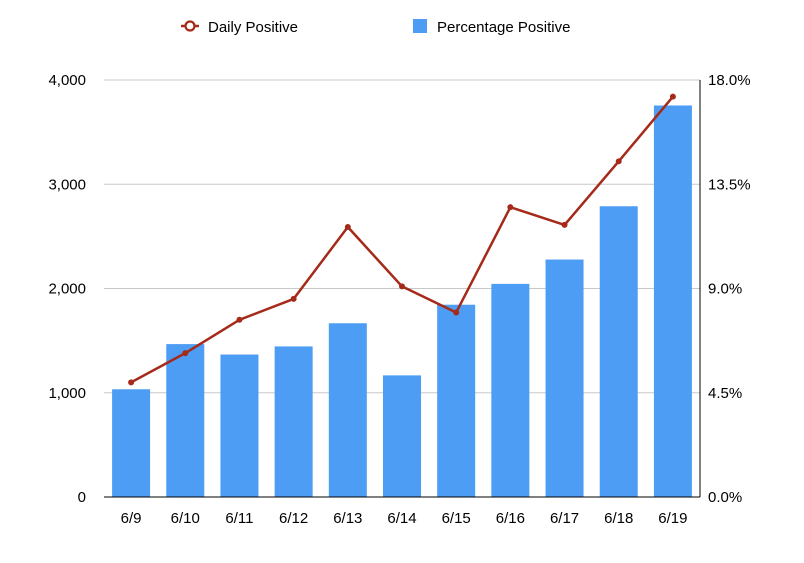 This screenshot has height=563, width=804. Describe the element at coordinates (456, 518) in the screenshot. I see `x-tick-label: 6/15` at that location.